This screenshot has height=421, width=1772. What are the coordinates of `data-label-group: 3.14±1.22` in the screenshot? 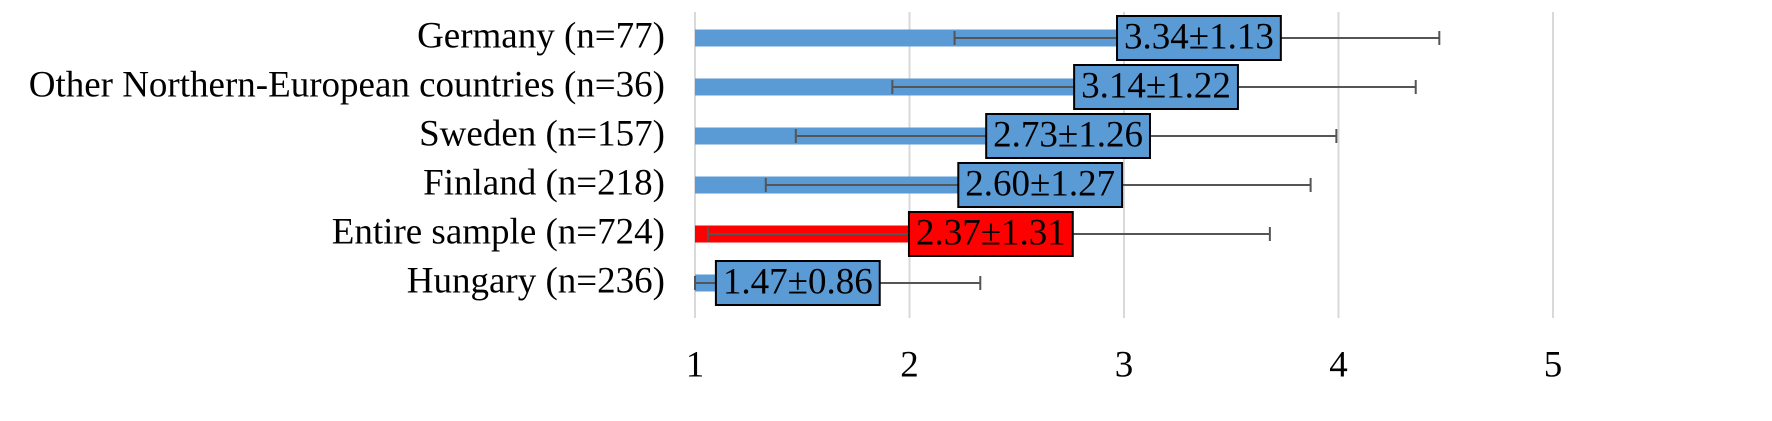 It's located at (1156, 87).